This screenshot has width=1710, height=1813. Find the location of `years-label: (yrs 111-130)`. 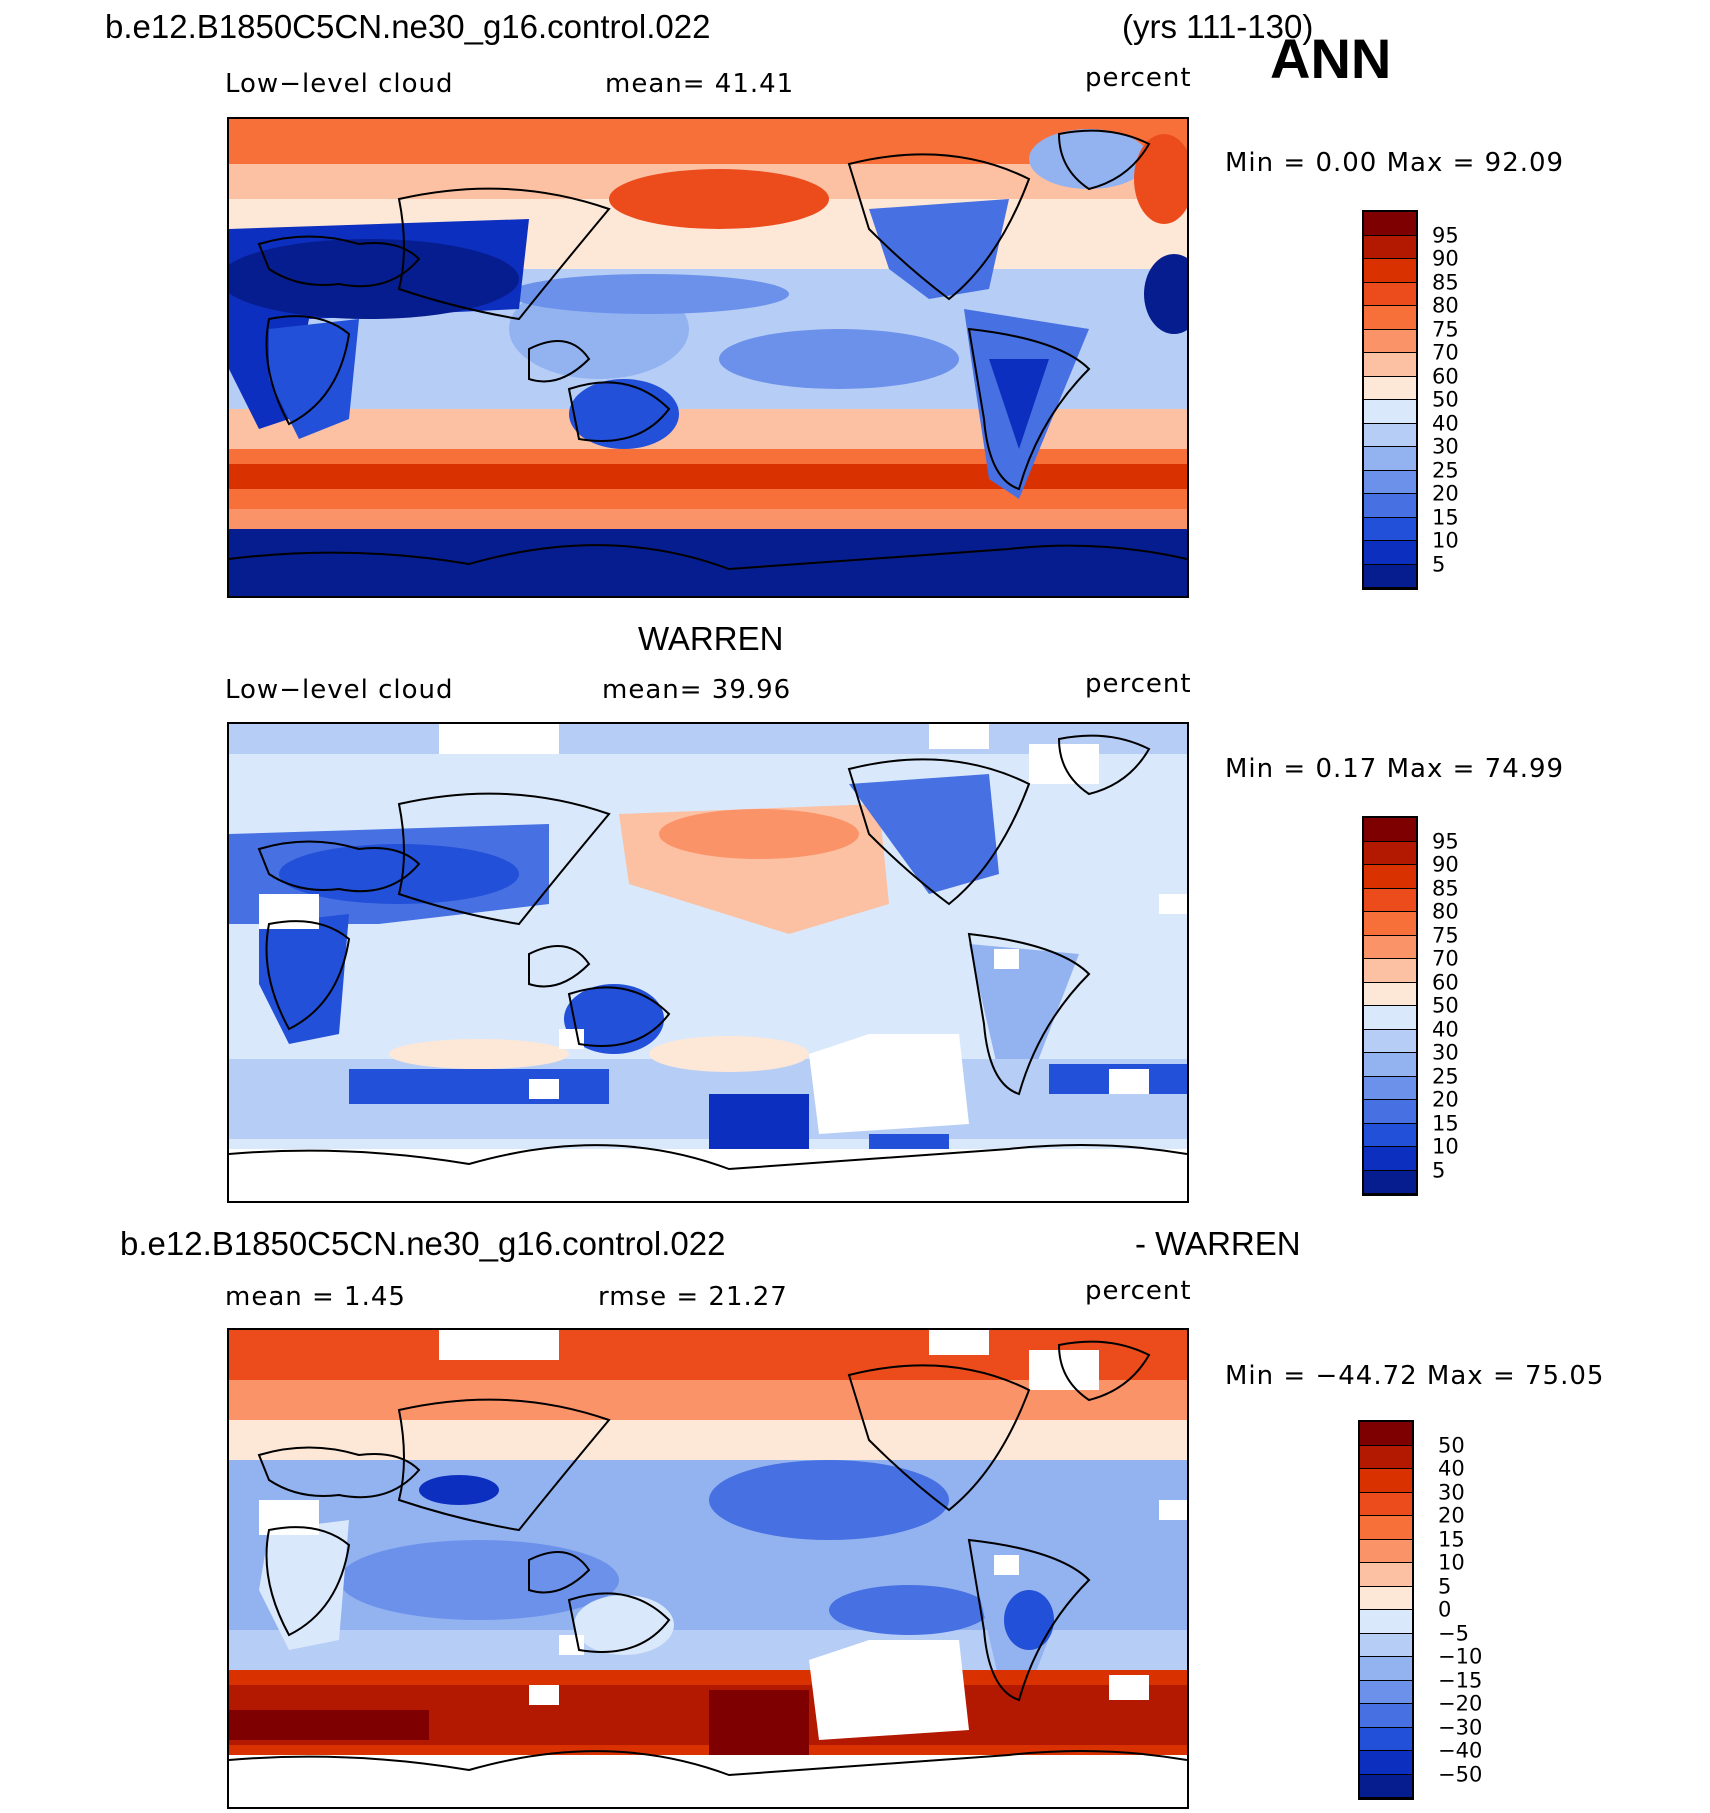

years-label: (yrs 111-130) is located at coordinates (1218, 26).